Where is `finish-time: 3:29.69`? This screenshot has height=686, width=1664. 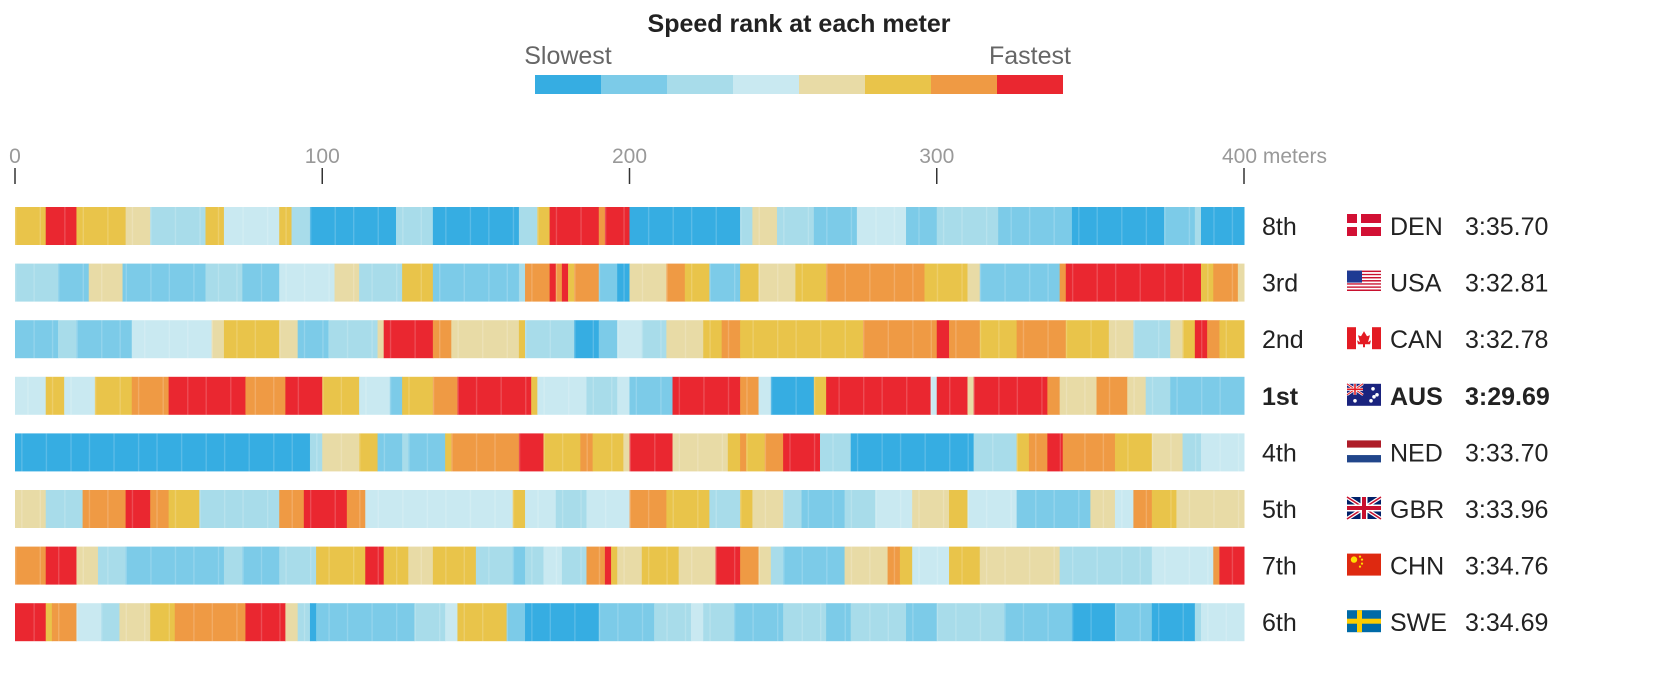
finish-time: 3:29.69 is located at coordinates (1507, 397).